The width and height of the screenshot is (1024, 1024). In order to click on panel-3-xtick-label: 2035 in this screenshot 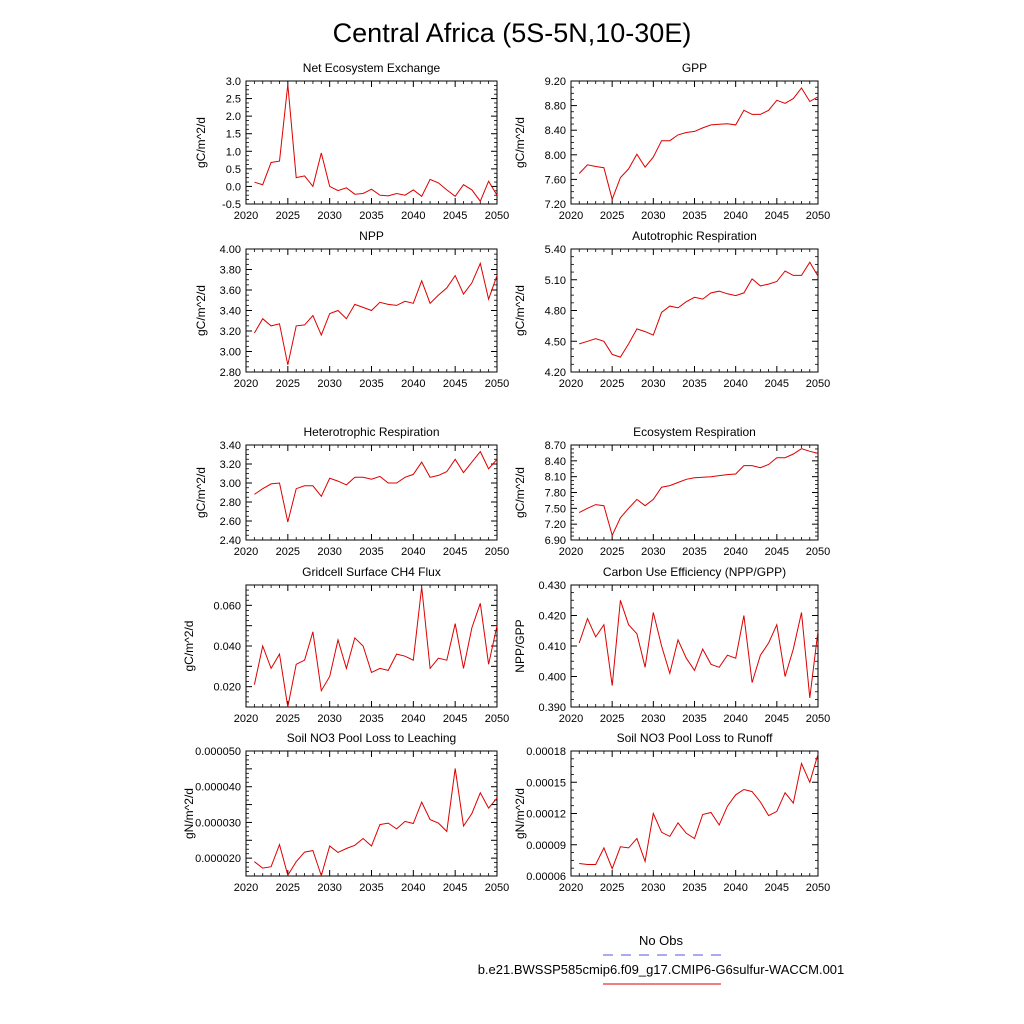, I will do `click(371, 384)`.